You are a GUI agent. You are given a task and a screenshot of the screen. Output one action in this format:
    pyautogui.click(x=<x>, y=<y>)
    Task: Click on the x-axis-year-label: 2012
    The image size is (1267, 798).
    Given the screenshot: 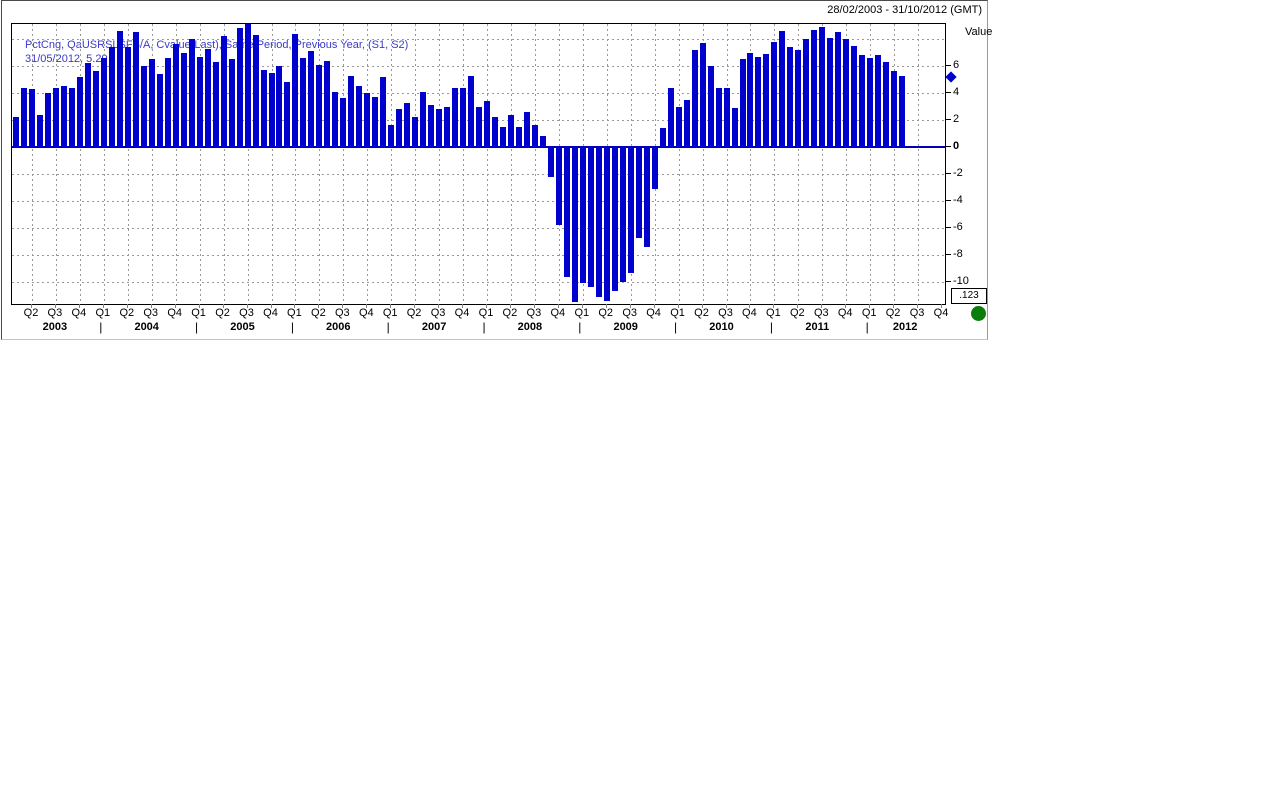 What is the action you would take?
    pyautogui.click(x=905, y=327)
    